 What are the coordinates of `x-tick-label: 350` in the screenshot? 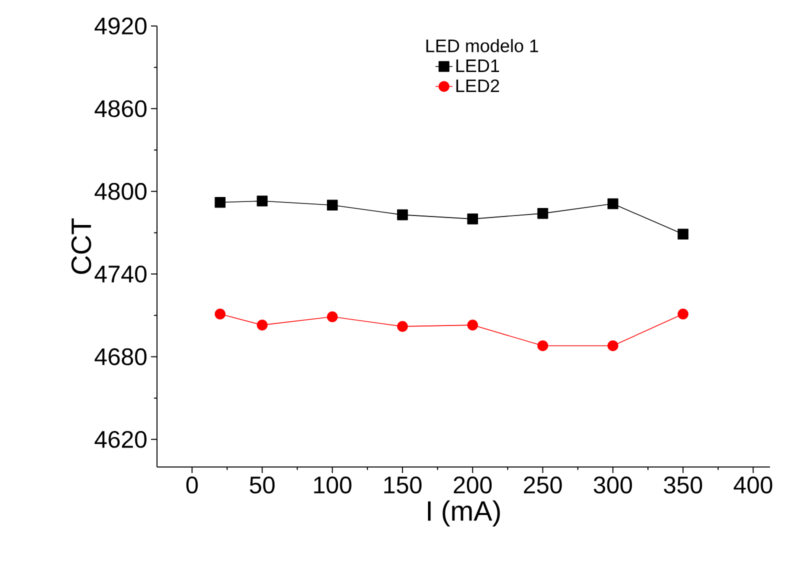 It's located at (683, 485).